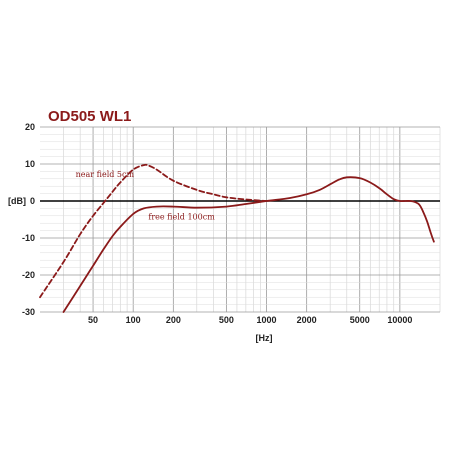  Describe the element at coordinates (28, 312) in the screenshot. I see `y-tick-label: -30` at that location.